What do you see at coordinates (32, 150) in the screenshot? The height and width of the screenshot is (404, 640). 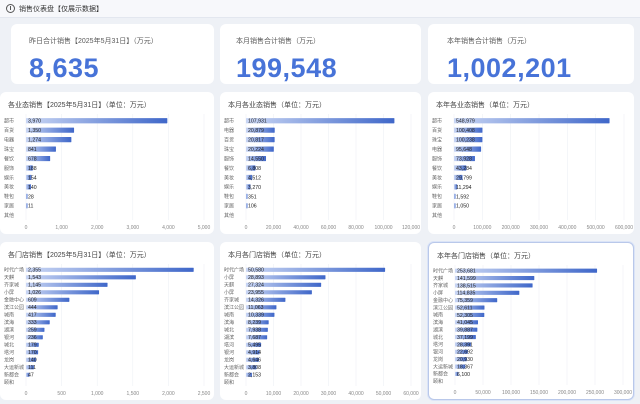 I see `data-label: 841` at bounding box center [32, 150].